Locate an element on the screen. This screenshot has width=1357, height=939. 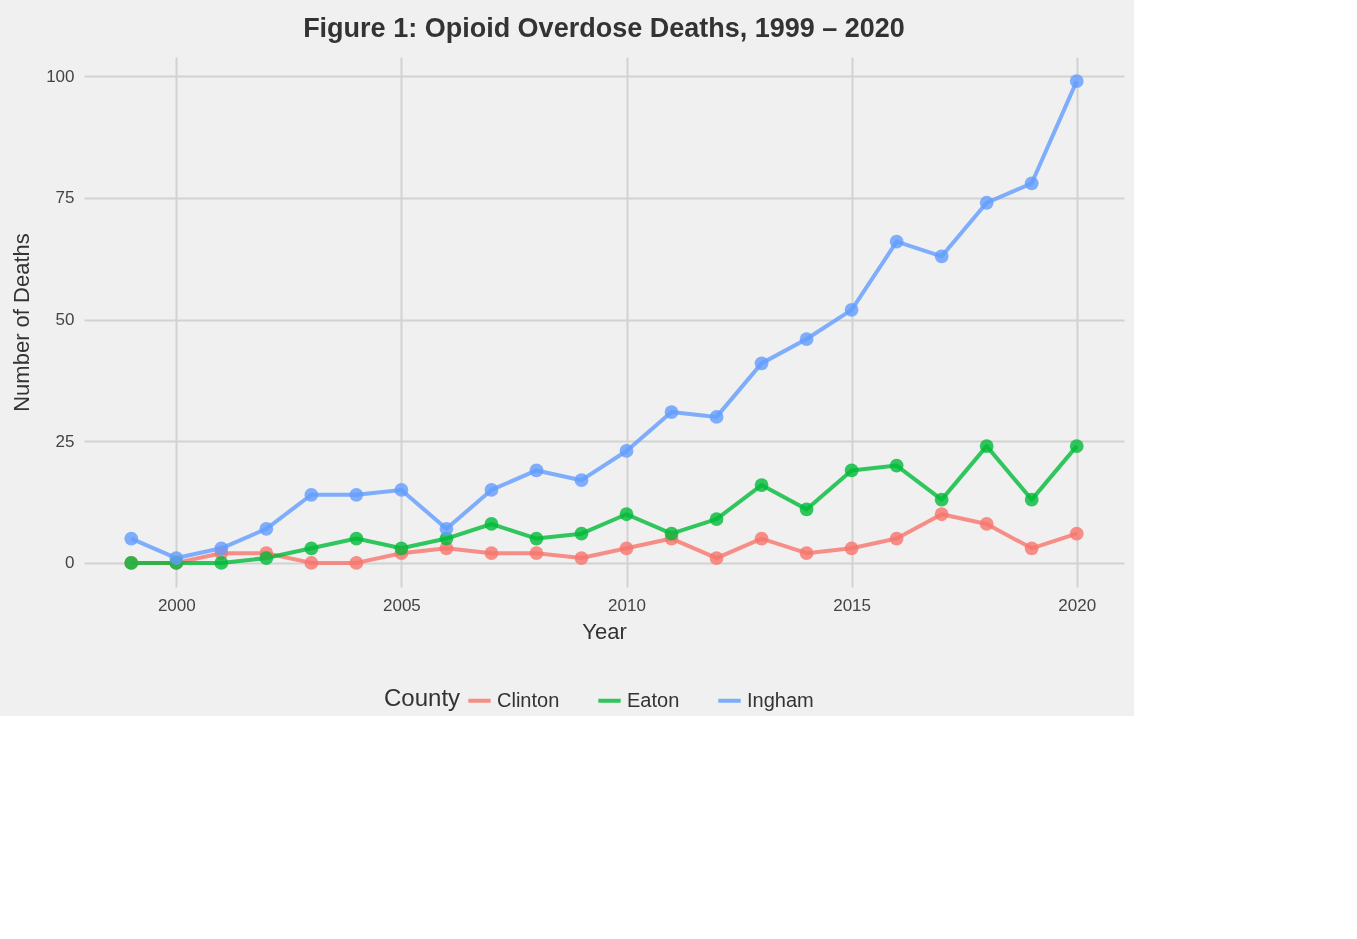
y-axis-title: Number of Deaths is located at coordinates (22, 322).